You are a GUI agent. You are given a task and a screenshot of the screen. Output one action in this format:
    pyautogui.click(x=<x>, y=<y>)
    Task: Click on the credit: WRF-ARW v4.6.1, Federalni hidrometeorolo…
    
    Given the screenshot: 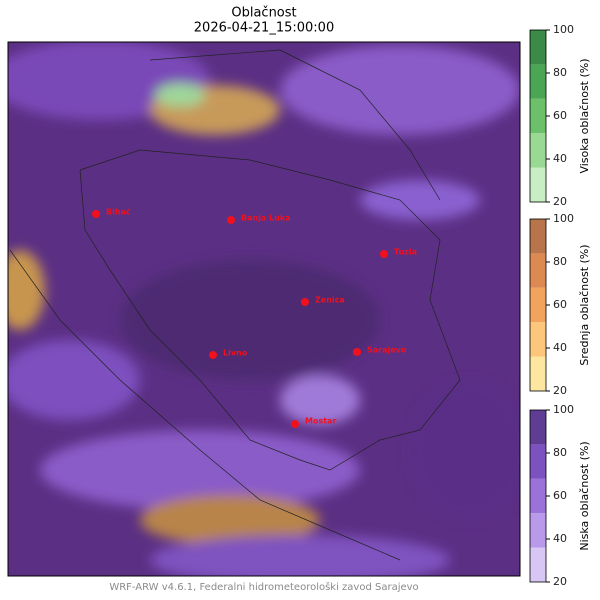 What is the action you would take?
    pyautogui.click(x=263, y=587)
    